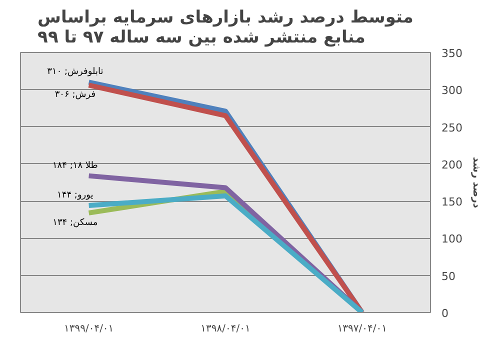  I want to click on y-tick-label: 50, so click(449, 276).